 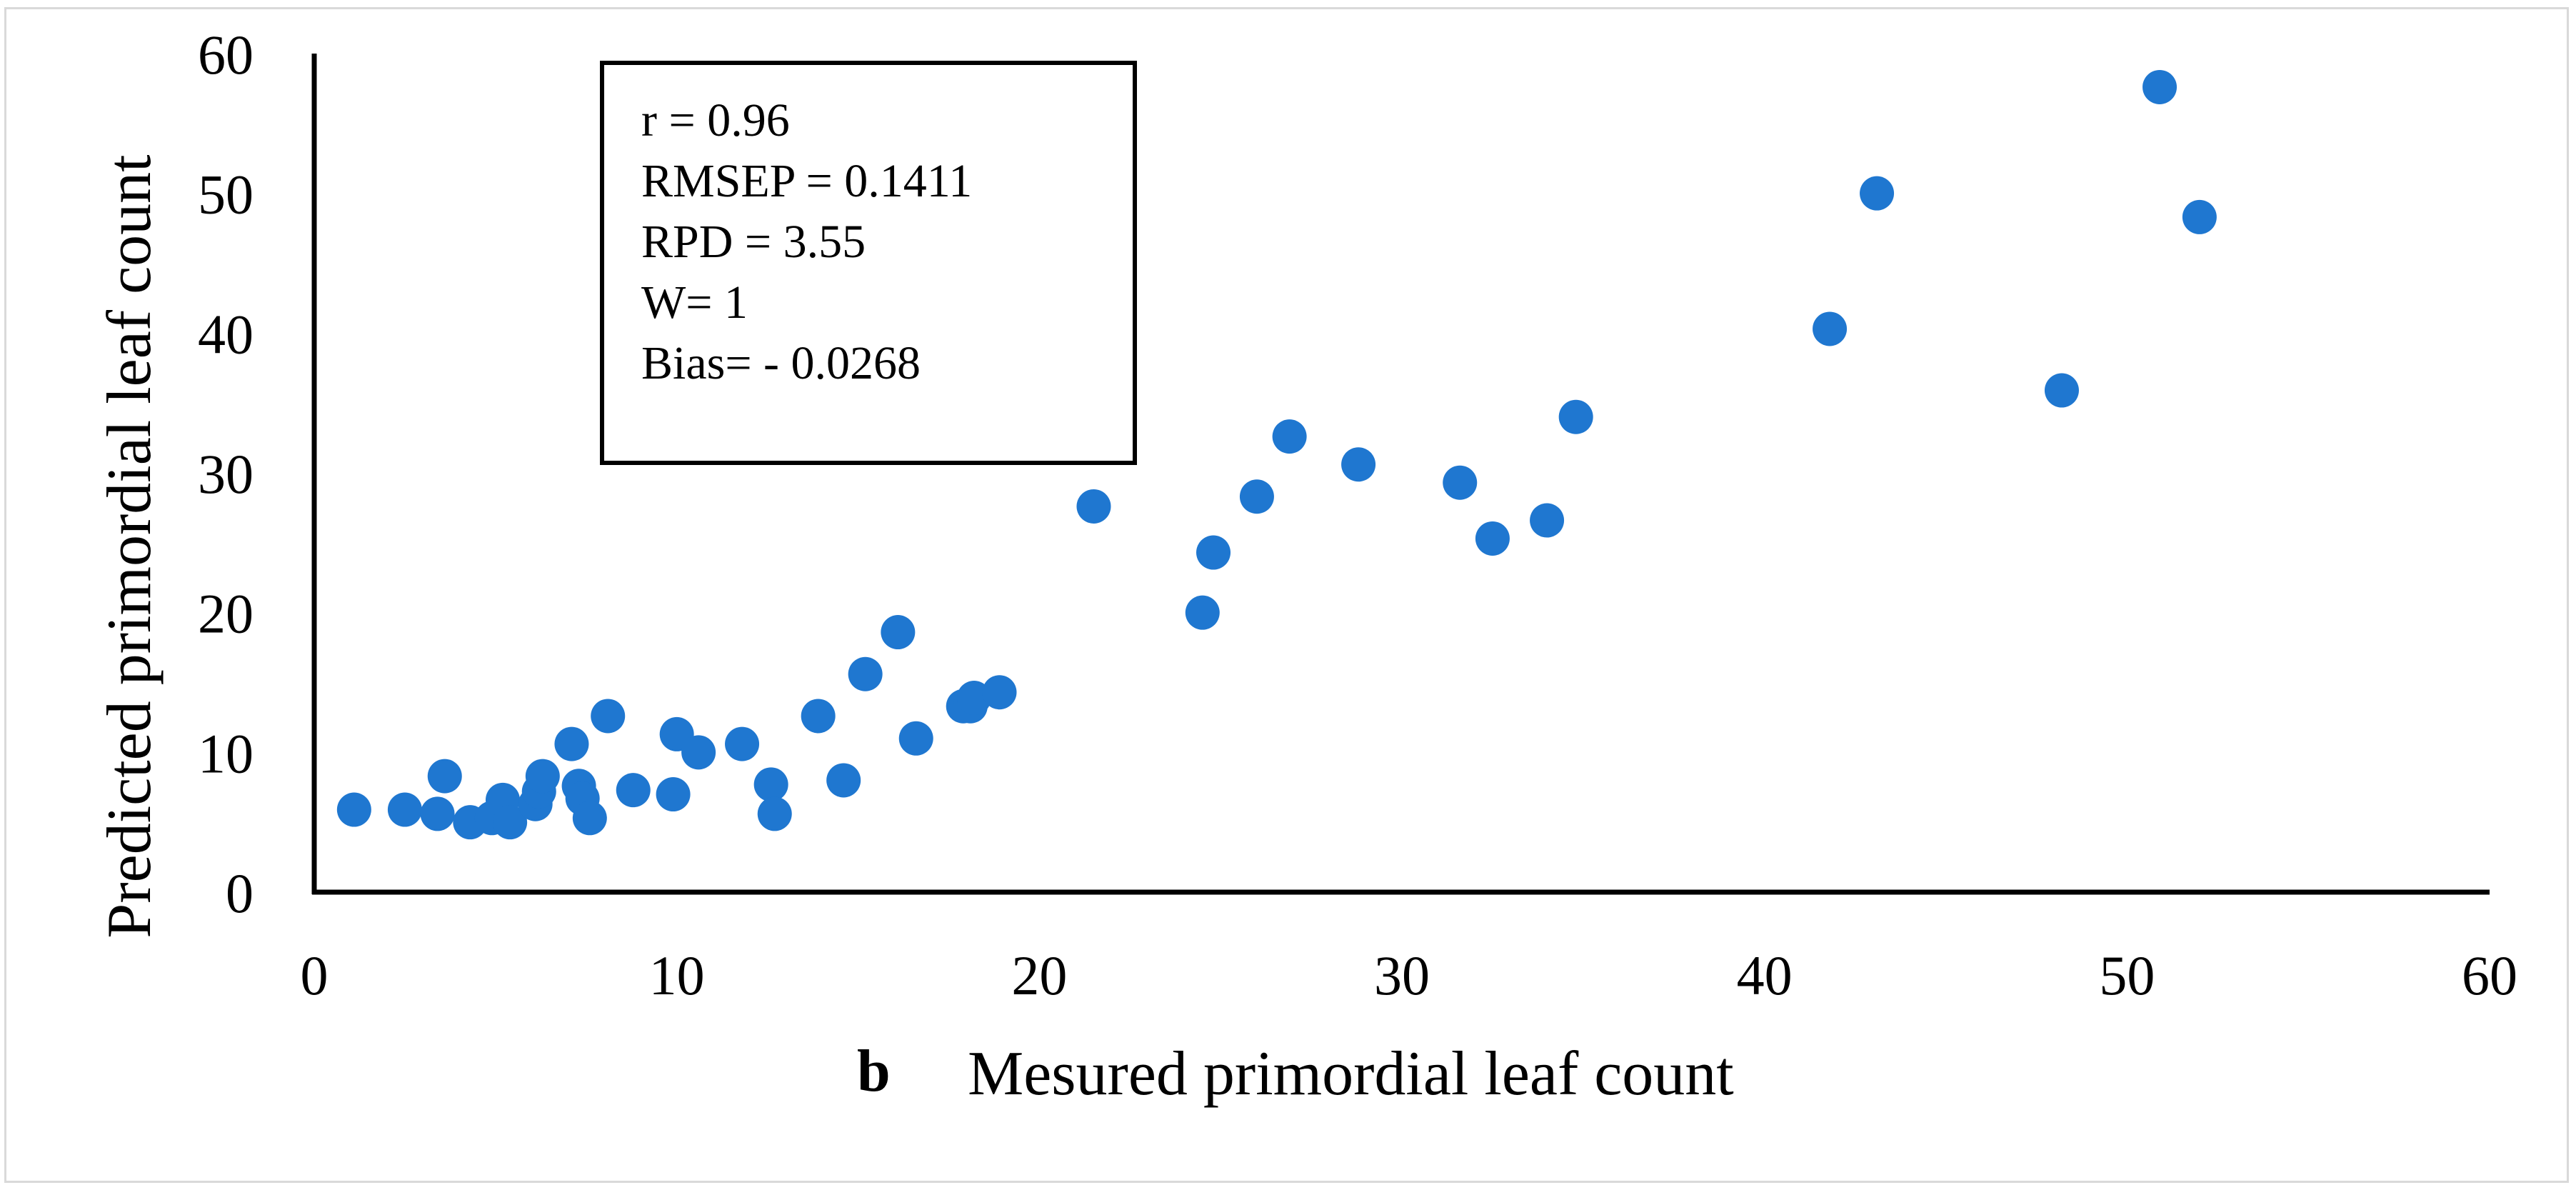 I want to click on x-tick-label: 30, so click(x=1402, y=975).